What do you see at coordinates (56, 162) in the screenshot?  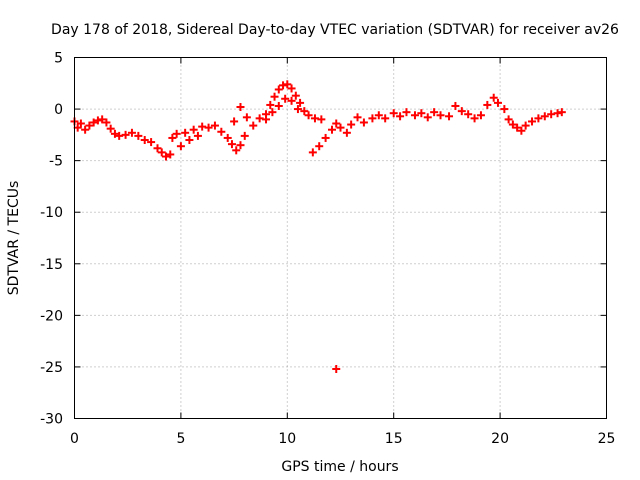 I see `y-tick-label: -5` at bounding box center [56, 162].